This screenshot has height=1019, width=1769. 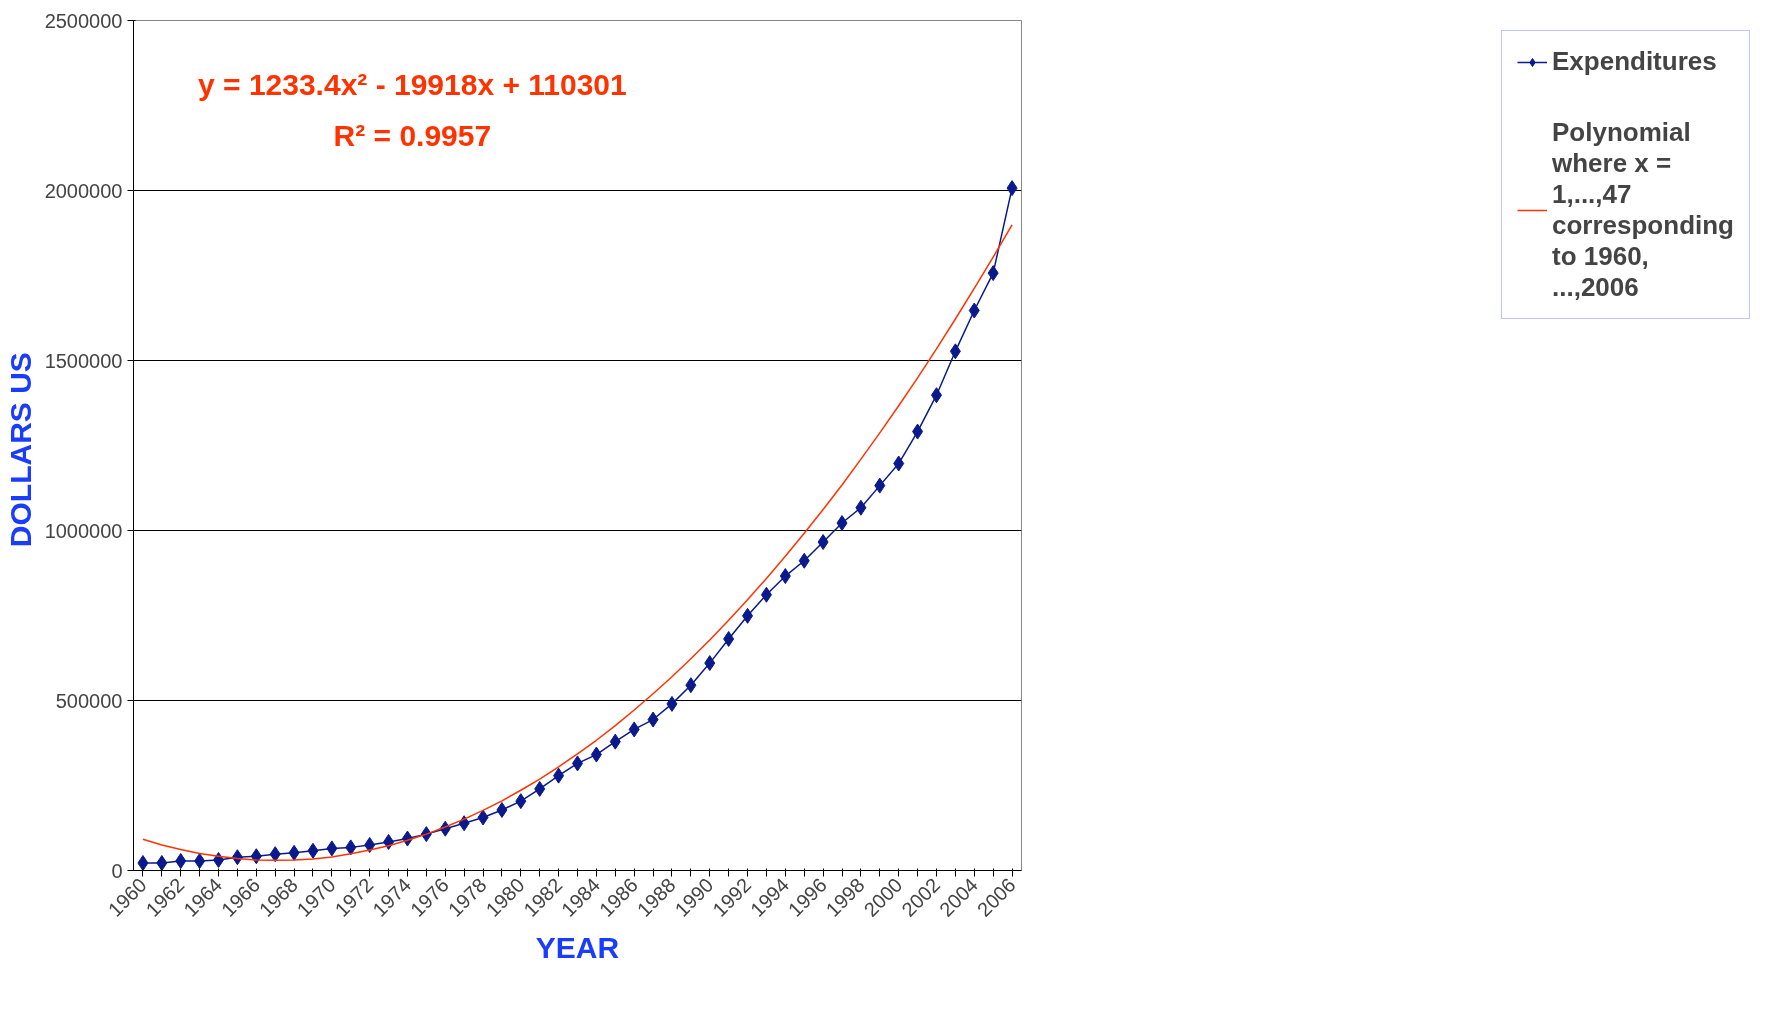 I want to click on y-axis-title: DOLLARS US, so click(x=20, y=450).